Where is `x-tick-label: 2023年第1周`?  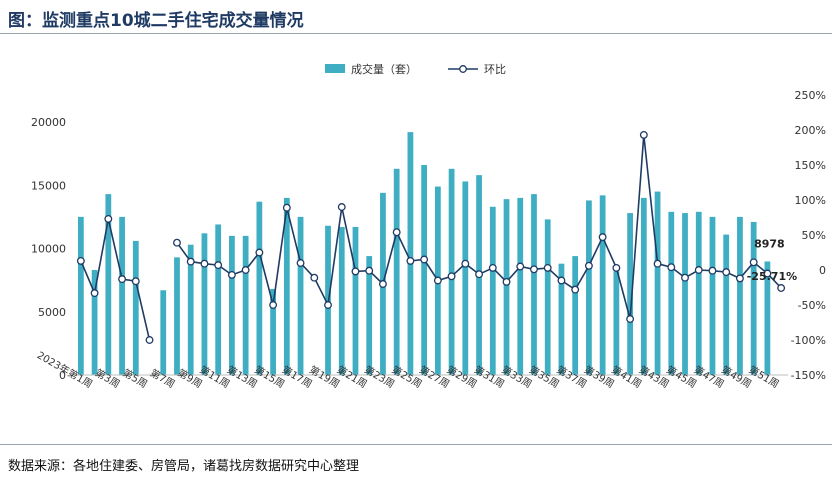 x-tick-label: 2023年第1周 is located at coordinates (65, 369).